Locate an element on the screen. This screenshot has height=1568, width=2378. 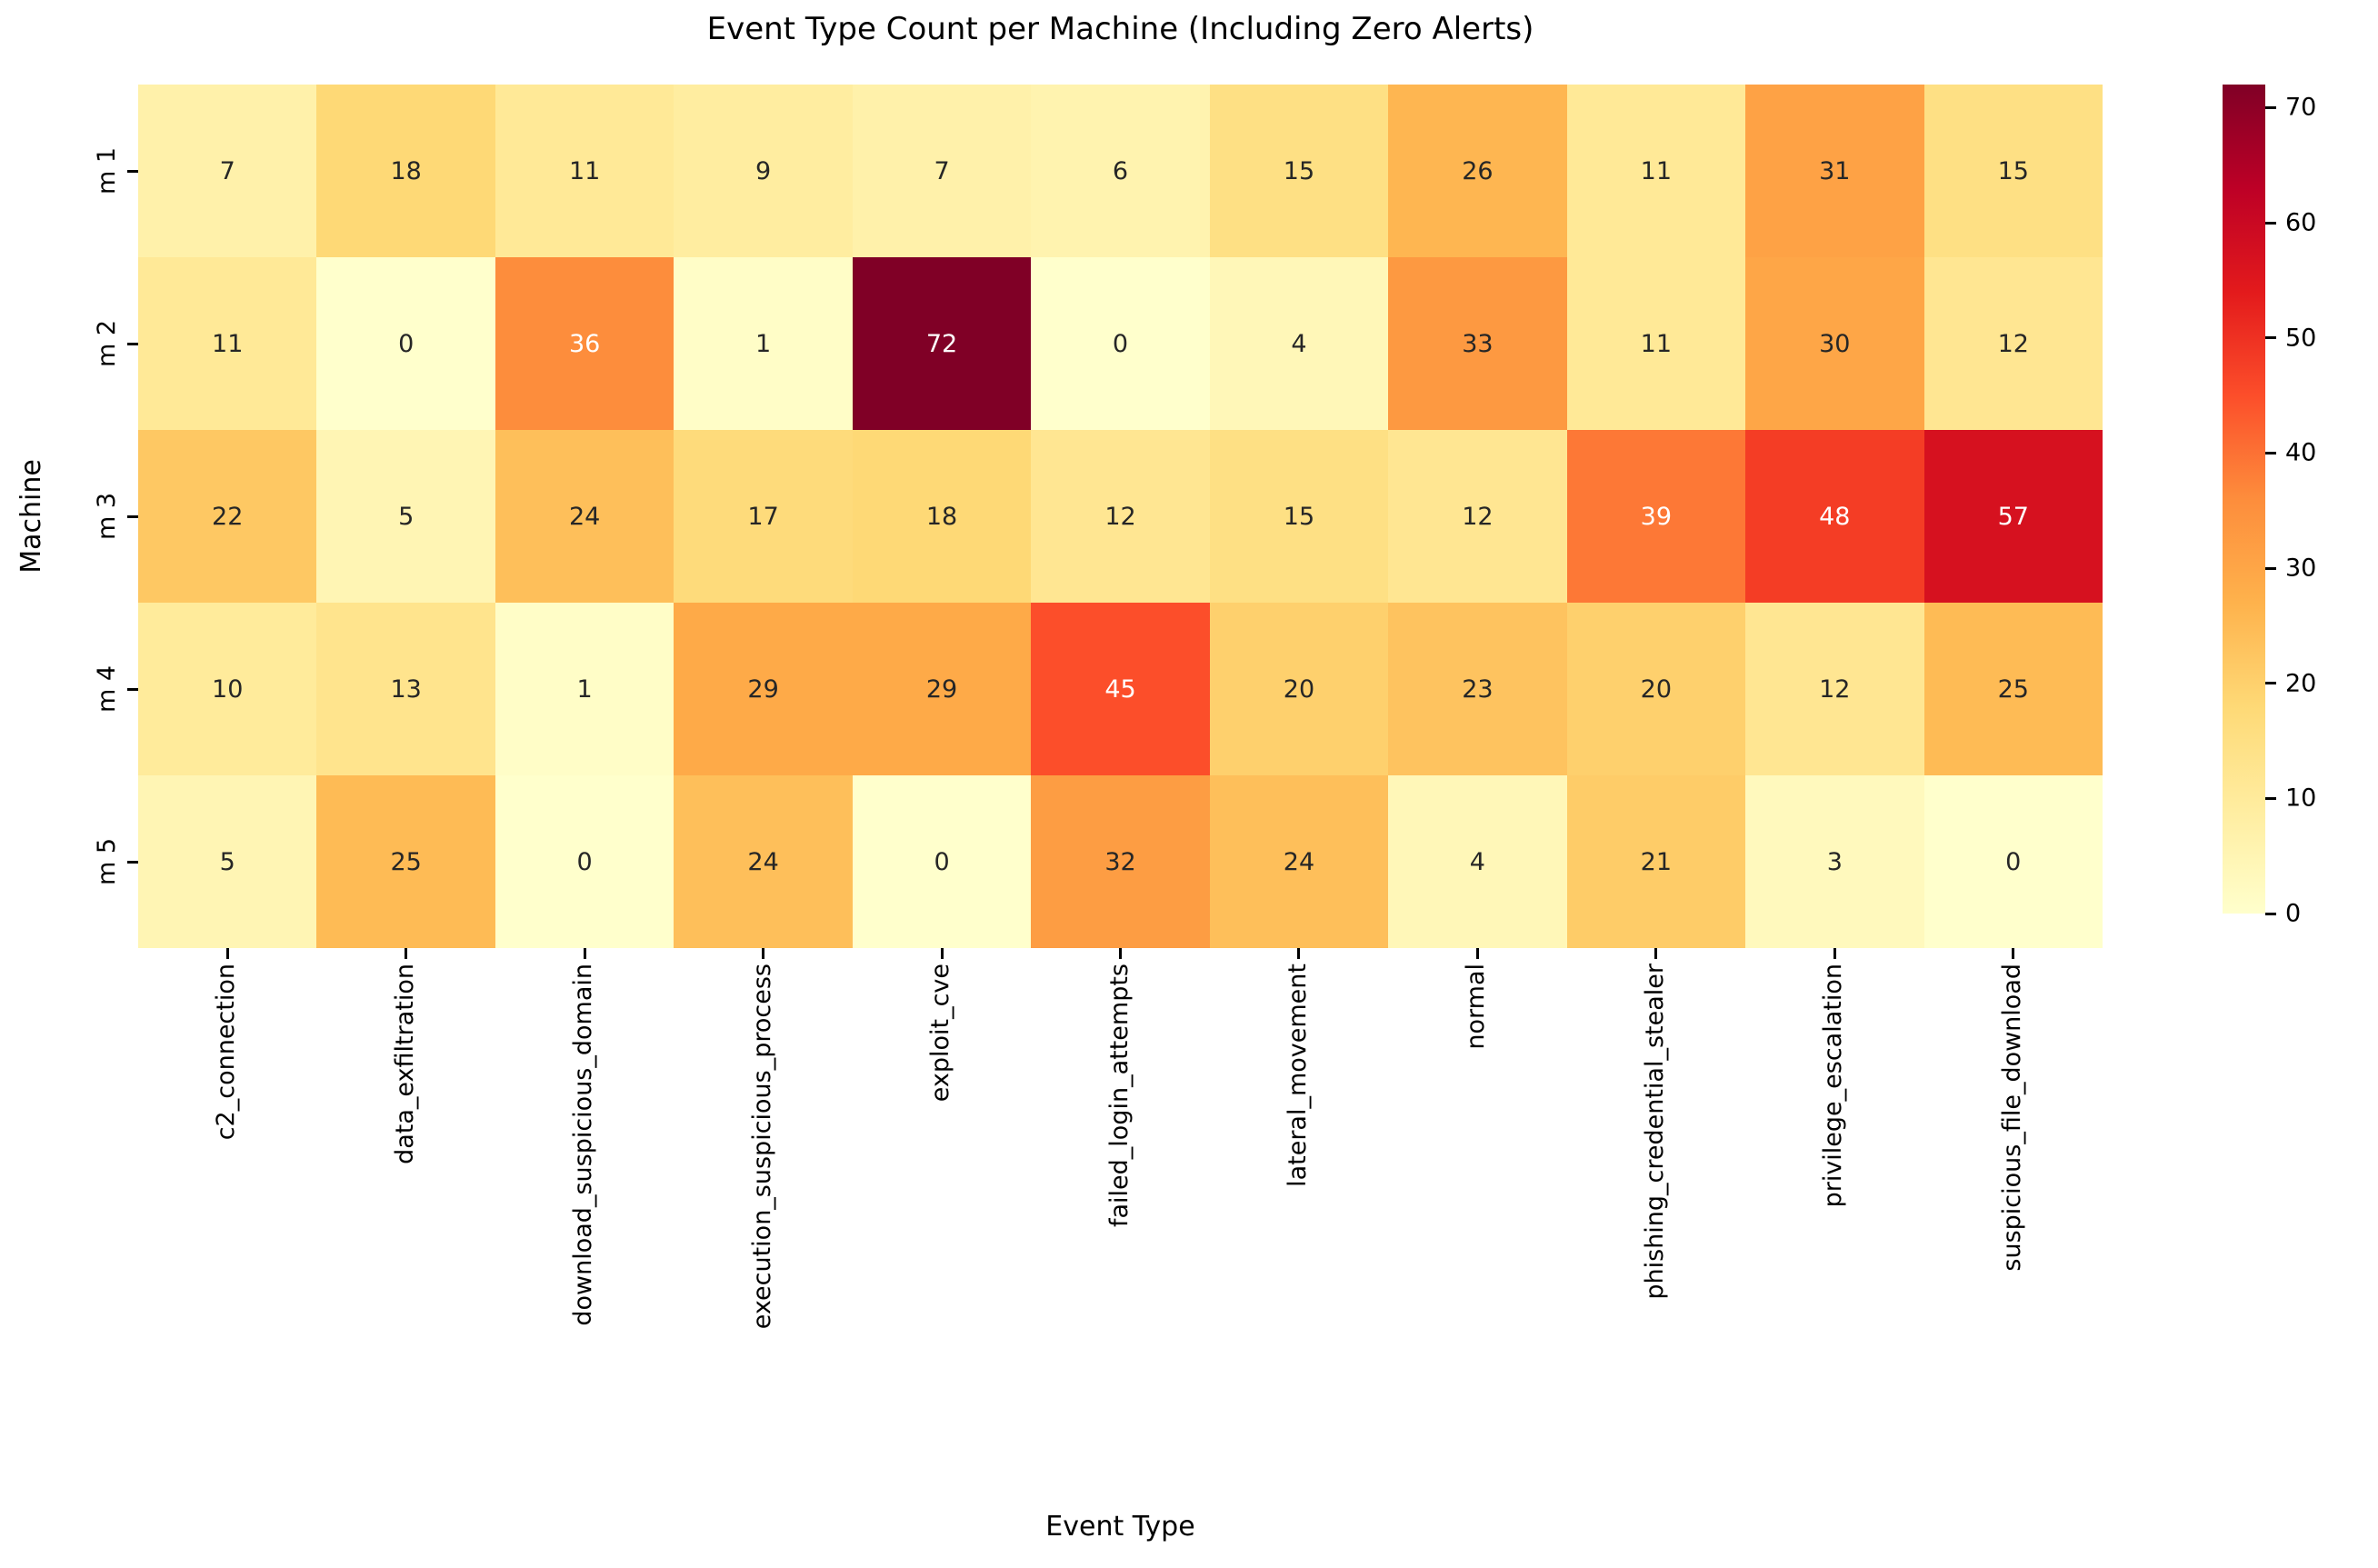
colorbar-tick-label: 10 is located at coordinates (2301, 799).